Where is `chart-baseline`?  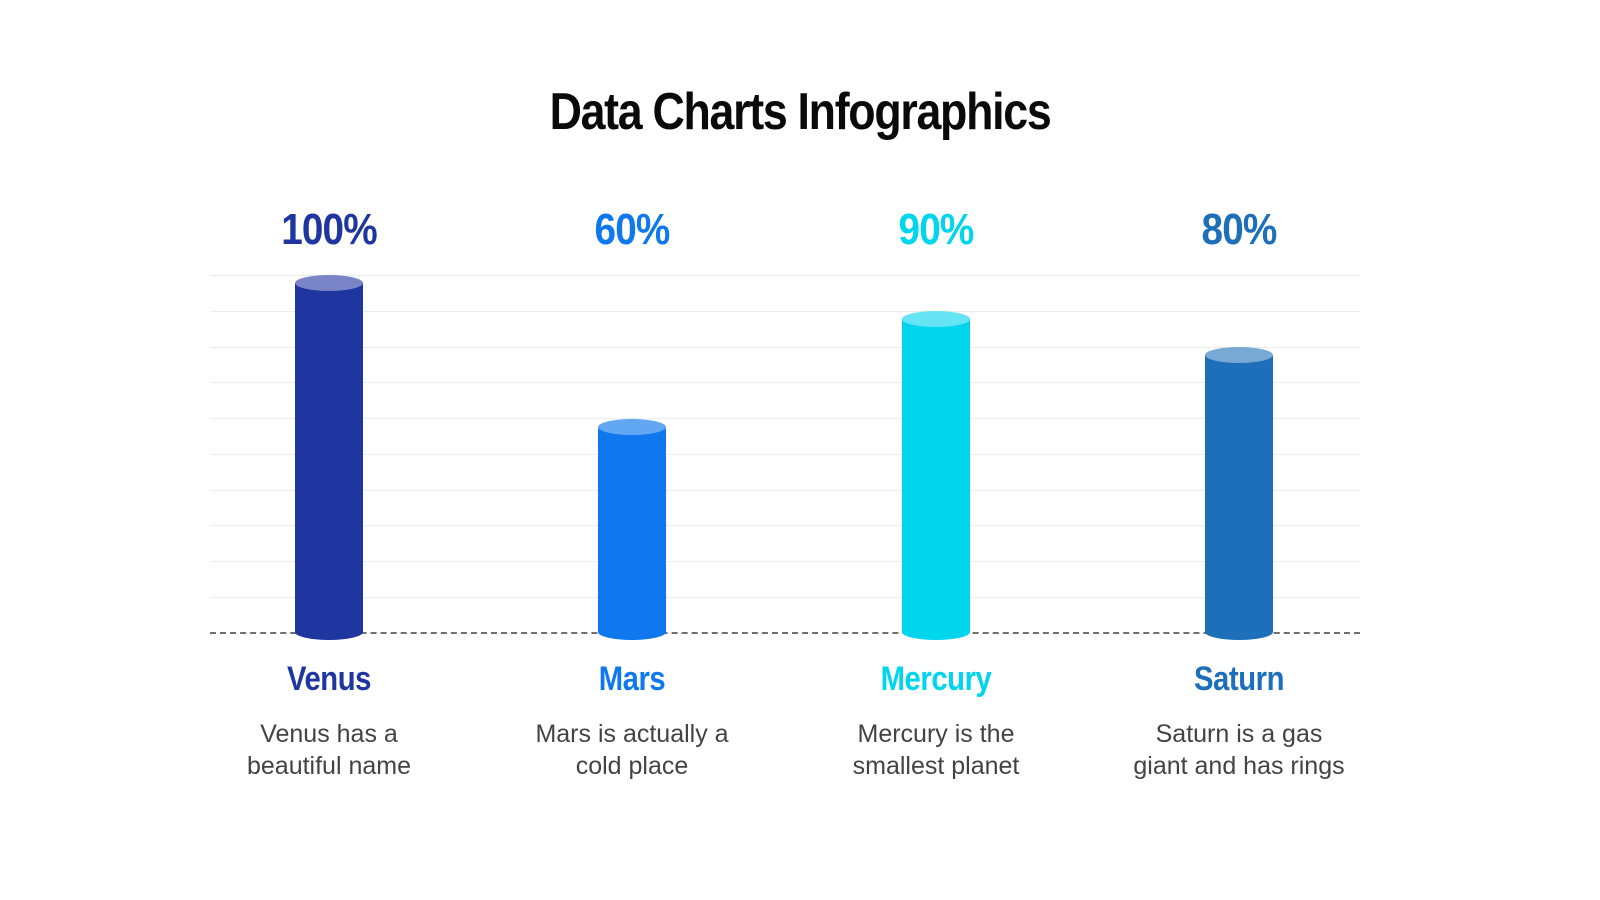
chart-baseline is located at coordinates (785, 633).